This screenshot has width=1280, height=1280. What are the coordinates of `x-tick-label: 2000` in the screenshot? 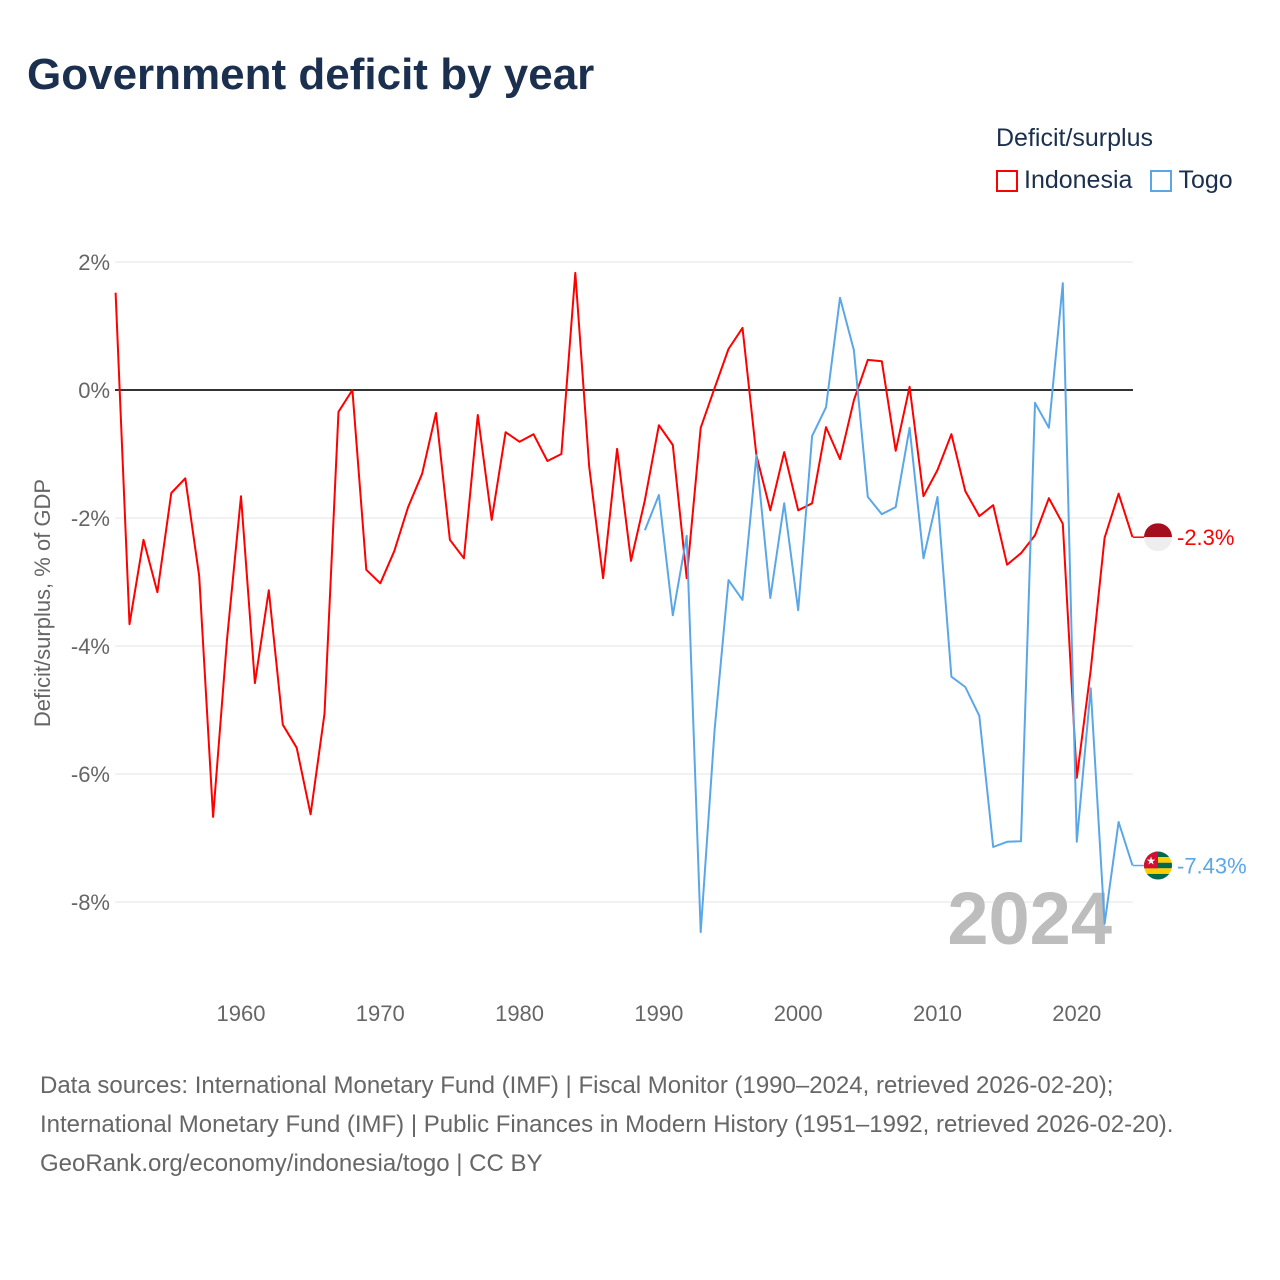 It's located at (798, 1013).